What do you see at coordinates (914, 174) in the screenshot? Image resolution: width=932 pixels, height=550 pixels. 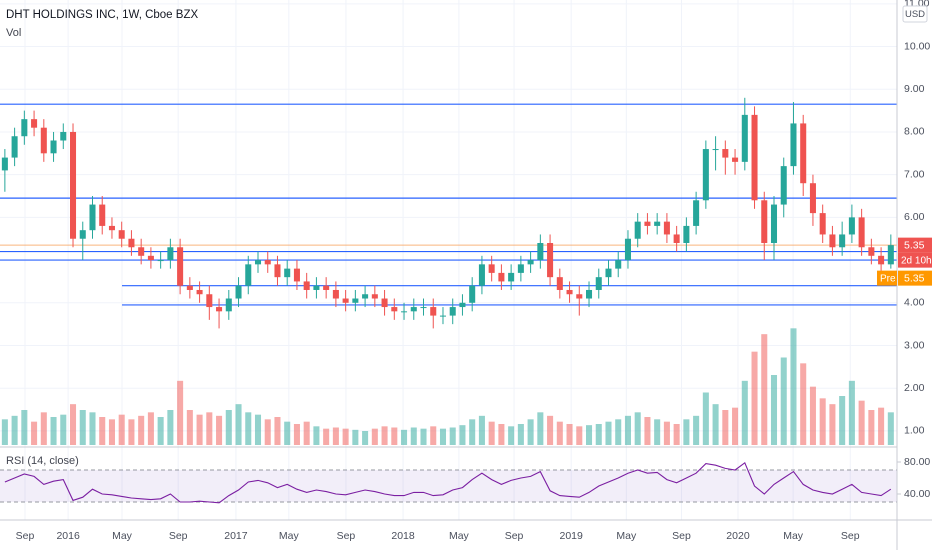 I see `y-tick-label: 7.00` at bounding box center [914, 174].